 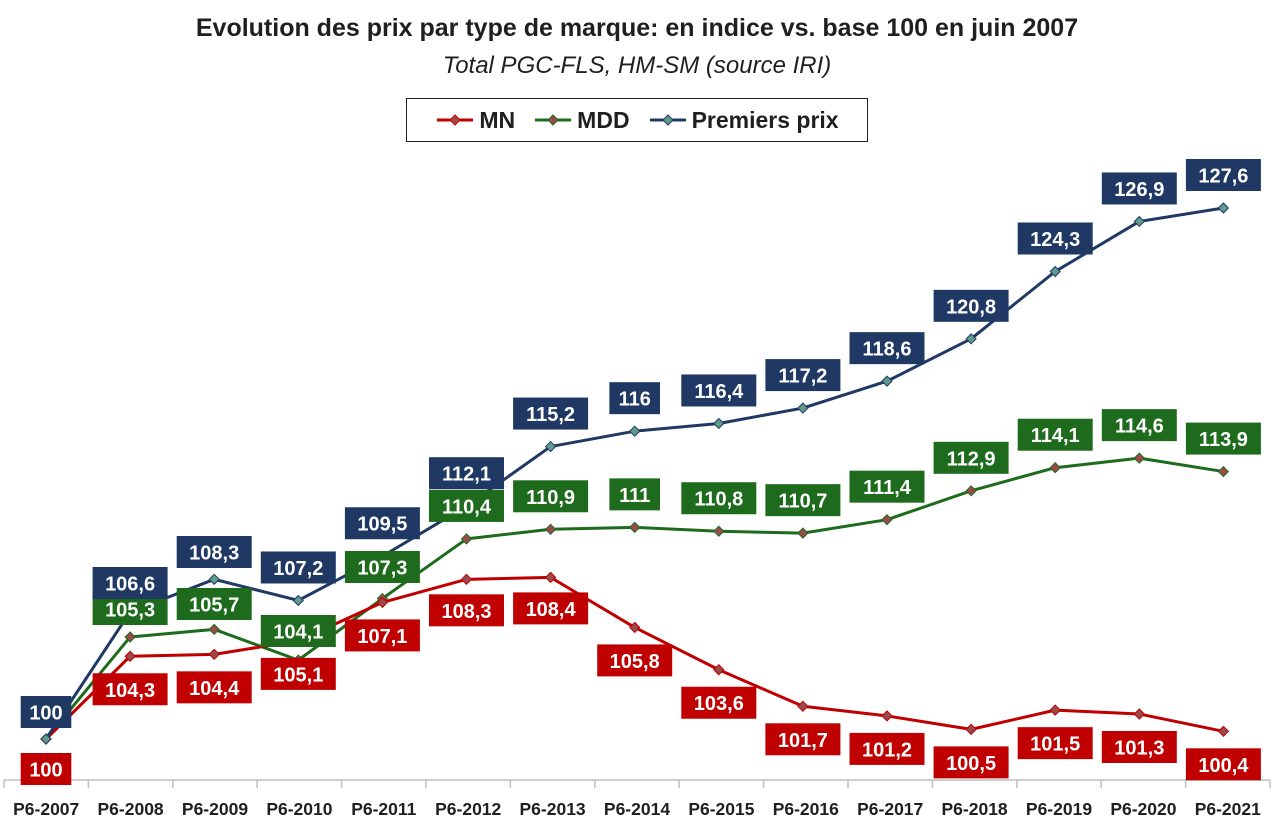 I want to click on data-label: 106,6, so click(x=130, y=583).